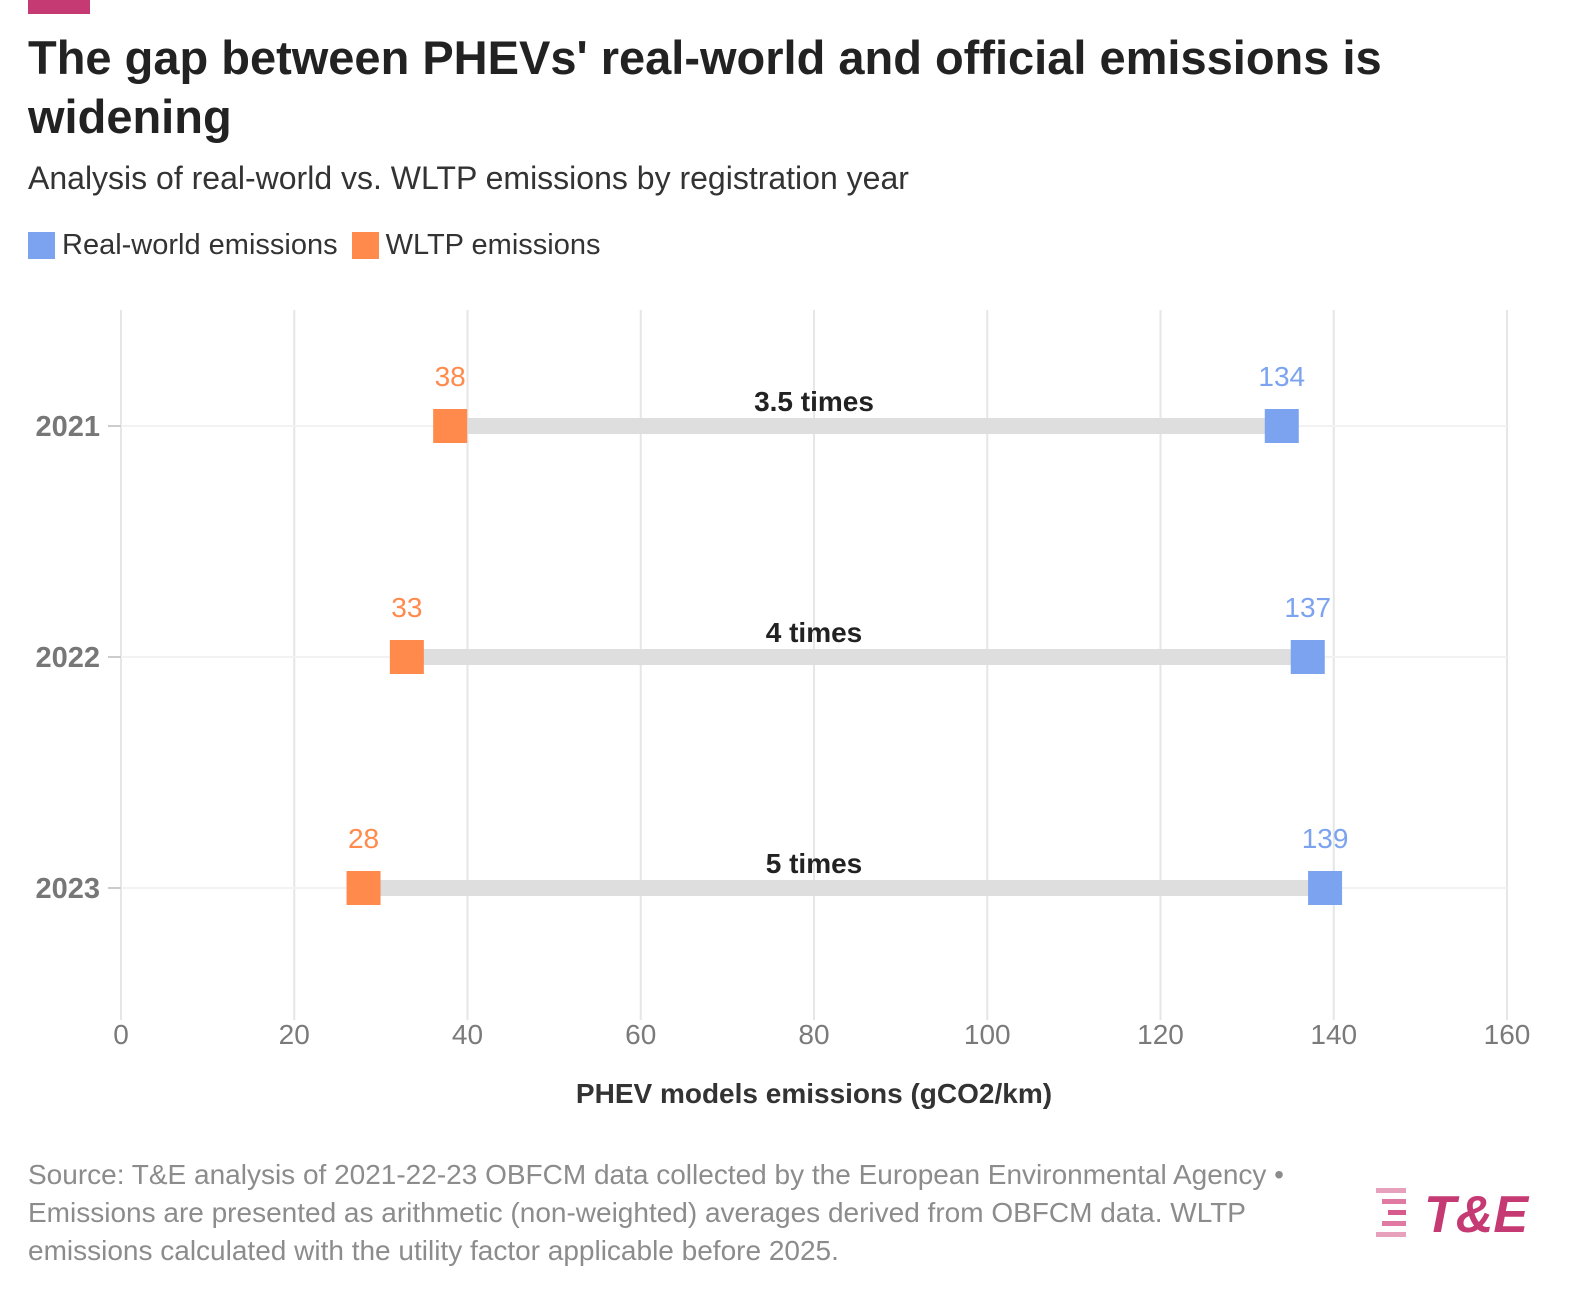  What do you see at coordinates (200, 245) in the screenshot?
I see `legend-label-real-world: Real-world emissions` at bounding box center [200, 245].